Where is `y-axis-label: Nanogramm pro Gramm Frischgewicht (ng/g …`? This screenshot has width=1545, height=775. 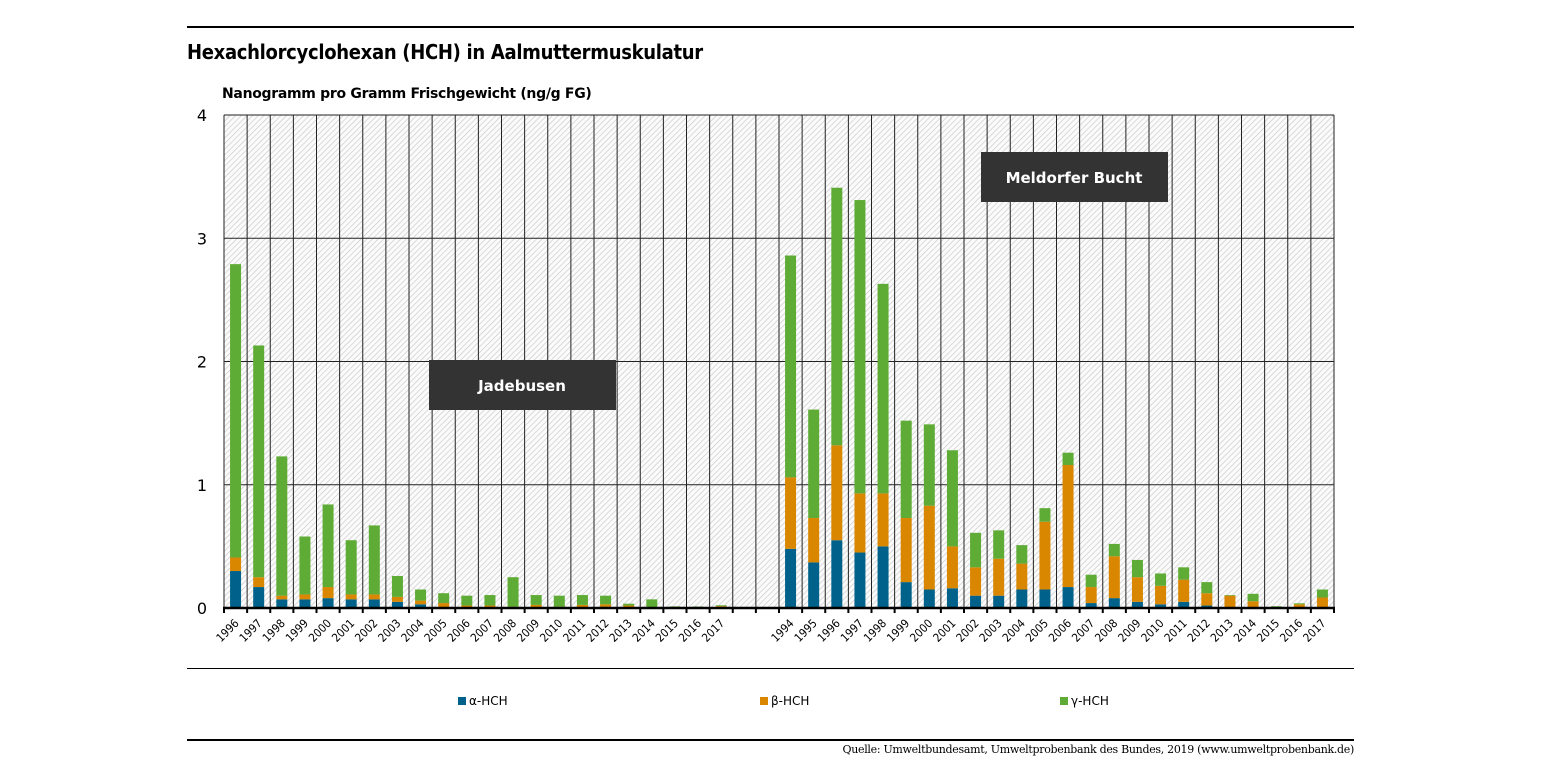 y-axis-label: Nanogramm pro Gramm Frischgewicht (ng/g … is located at coordinates (407, 94).